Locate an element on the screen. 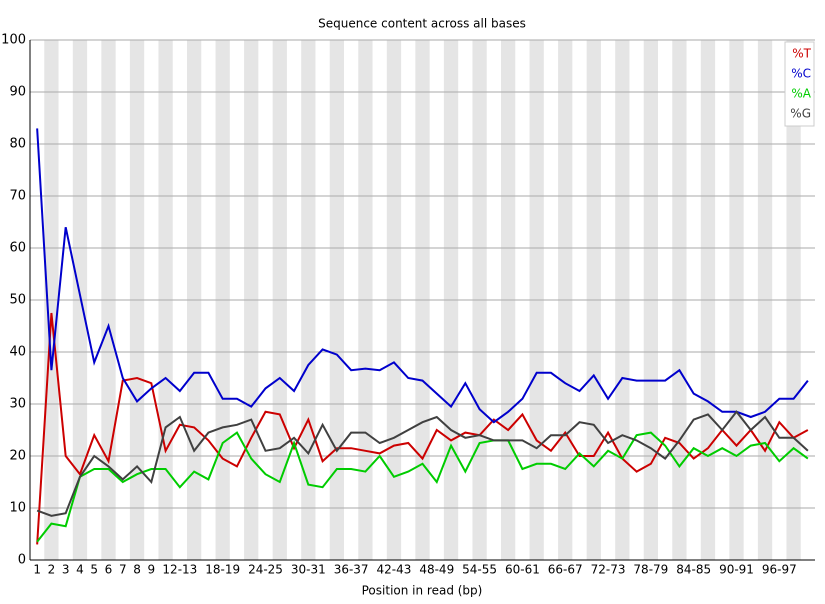 The image size is (825, 604). x-tick-label: 30-31 is located at coordinates (308, 570).